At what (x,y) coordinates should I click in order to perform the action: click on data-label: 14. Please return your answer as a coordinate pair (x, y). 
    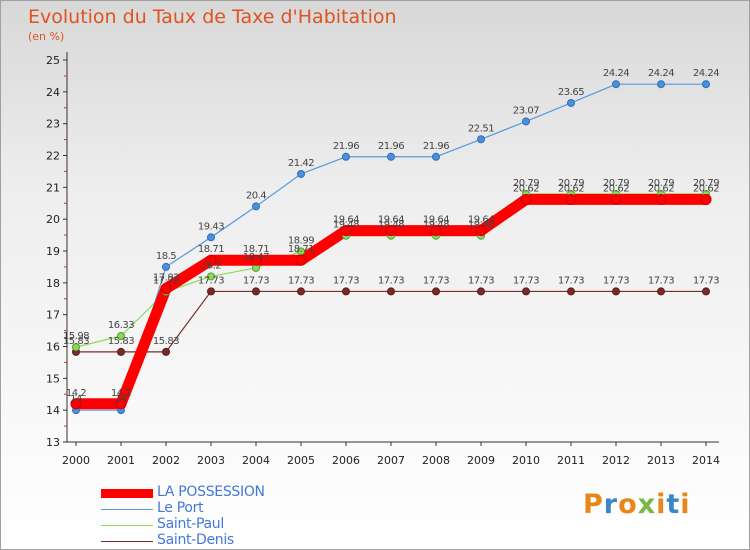
    Looking at the image, I should click on (121, 399).